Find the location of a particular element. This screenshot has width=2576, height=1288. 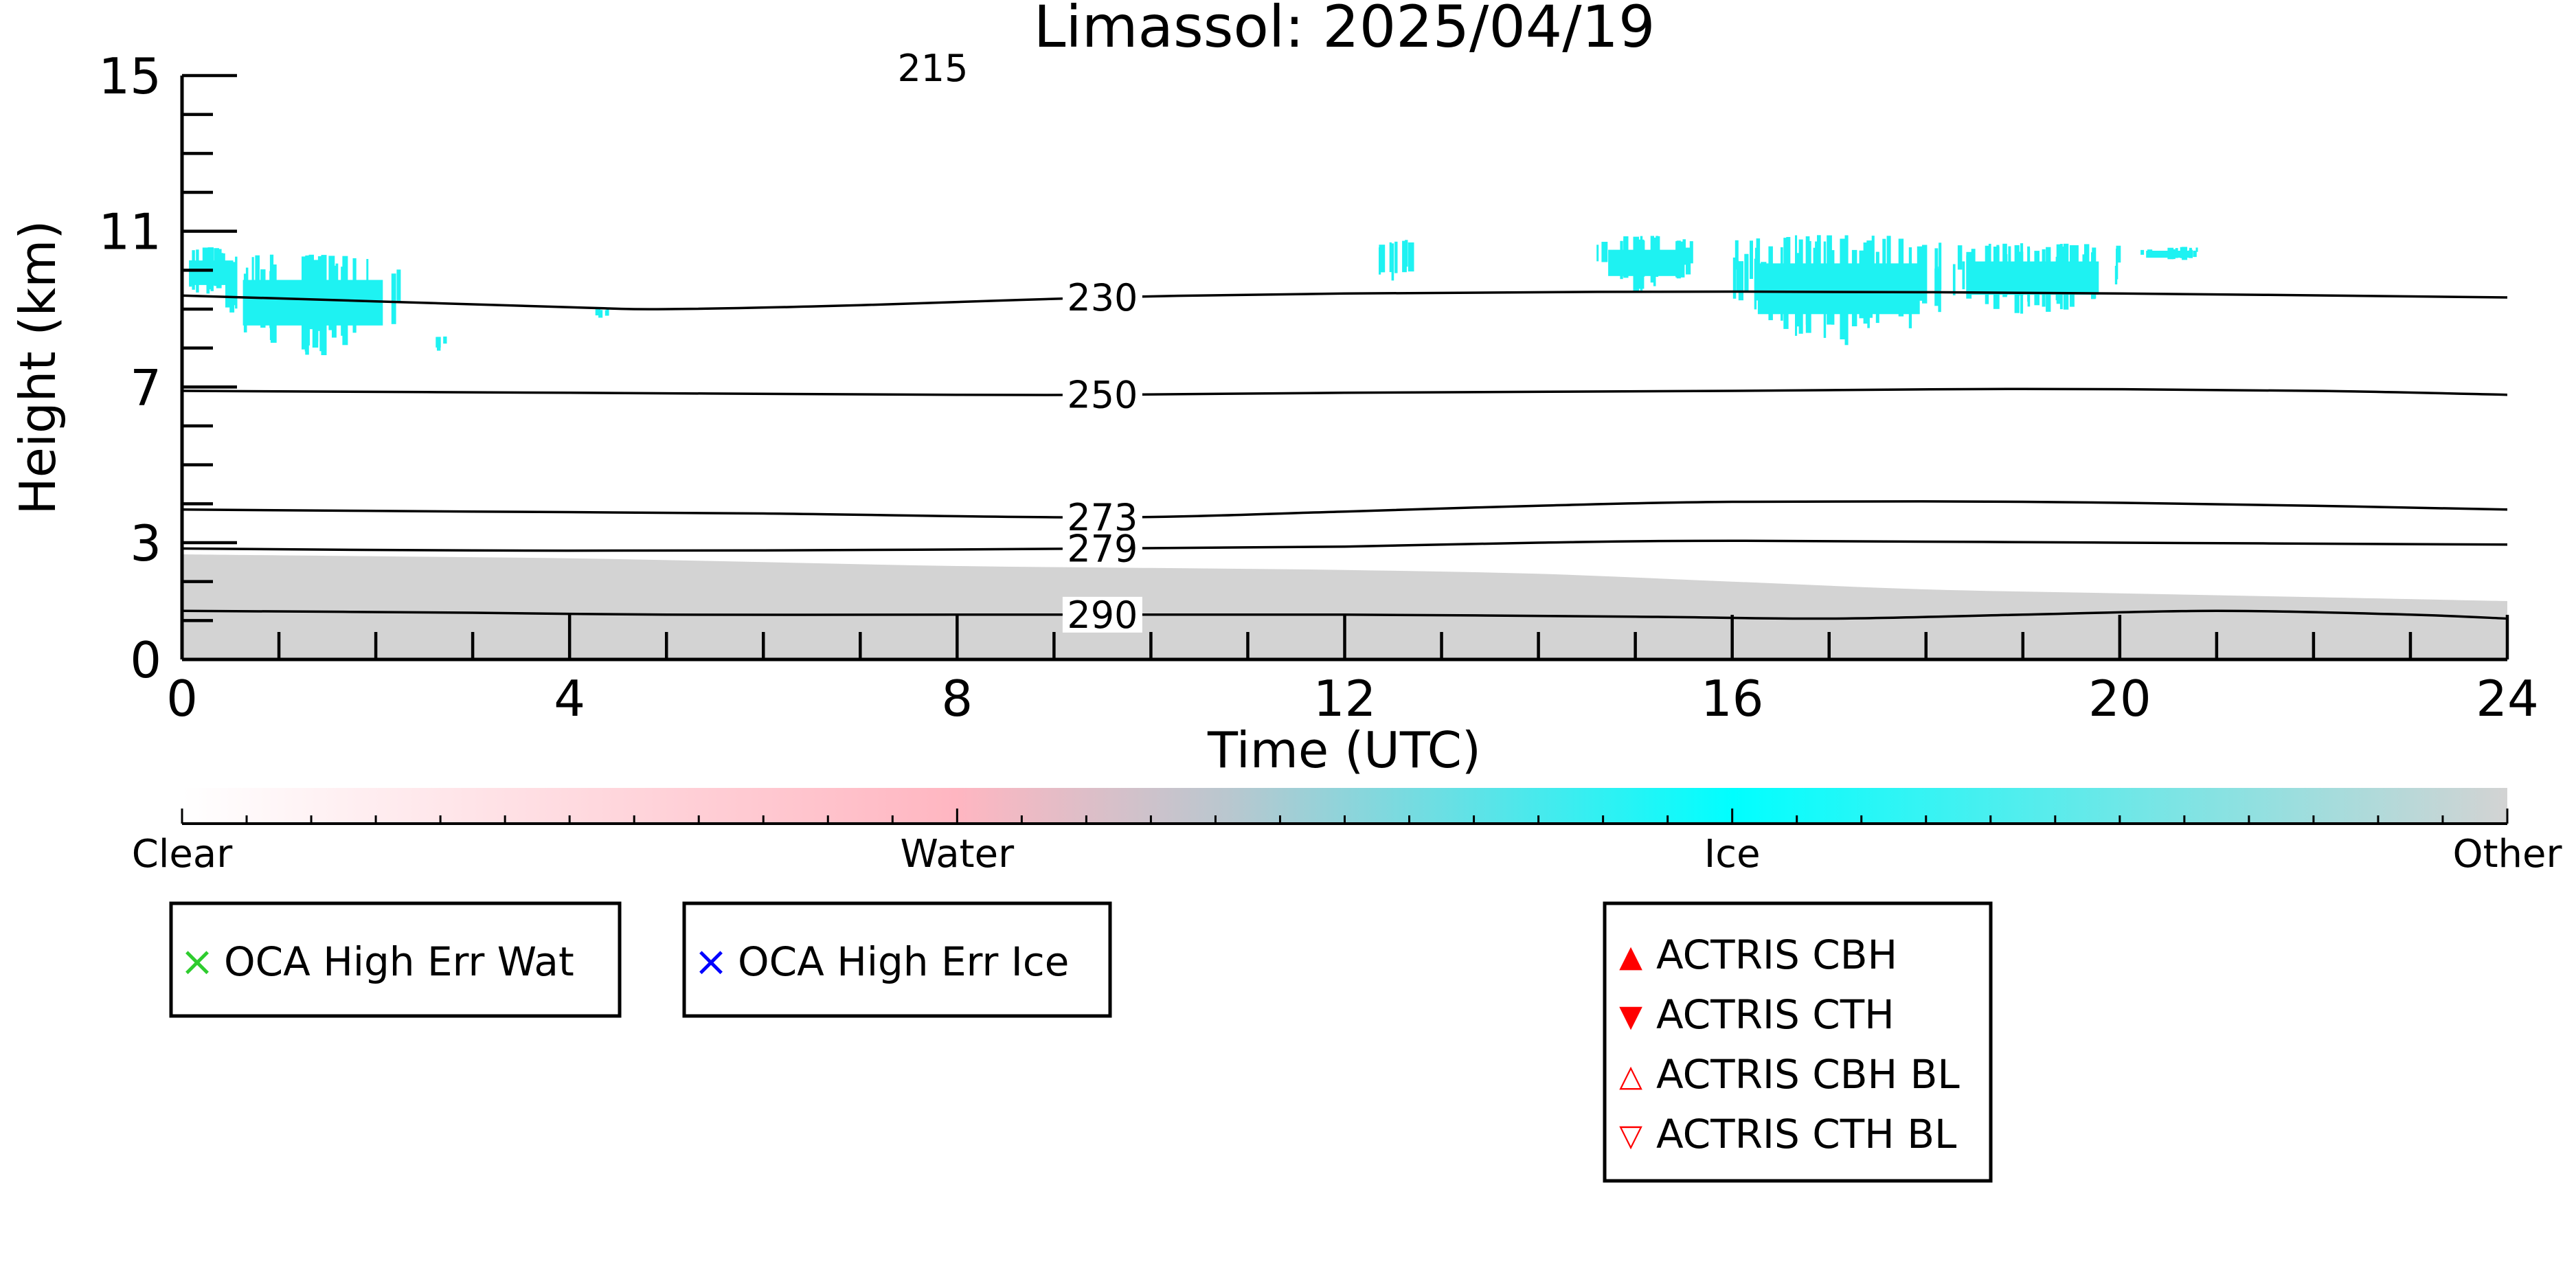

y-tick-label: 0 is located at coordinates (145, 660).